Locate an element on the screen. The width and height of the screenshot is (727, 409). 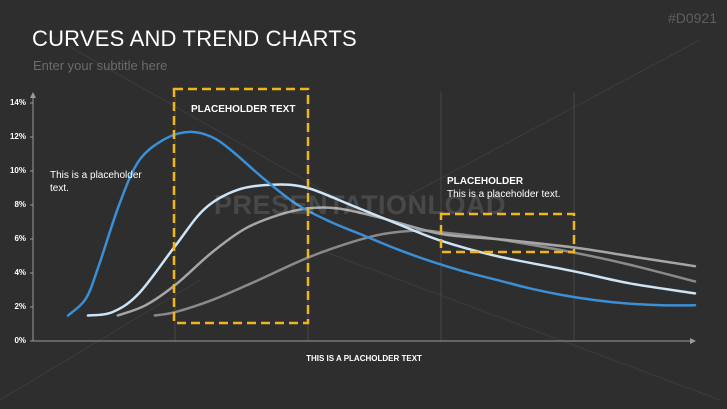
y-tick-label: 10% is located at coordinates (18, 170).